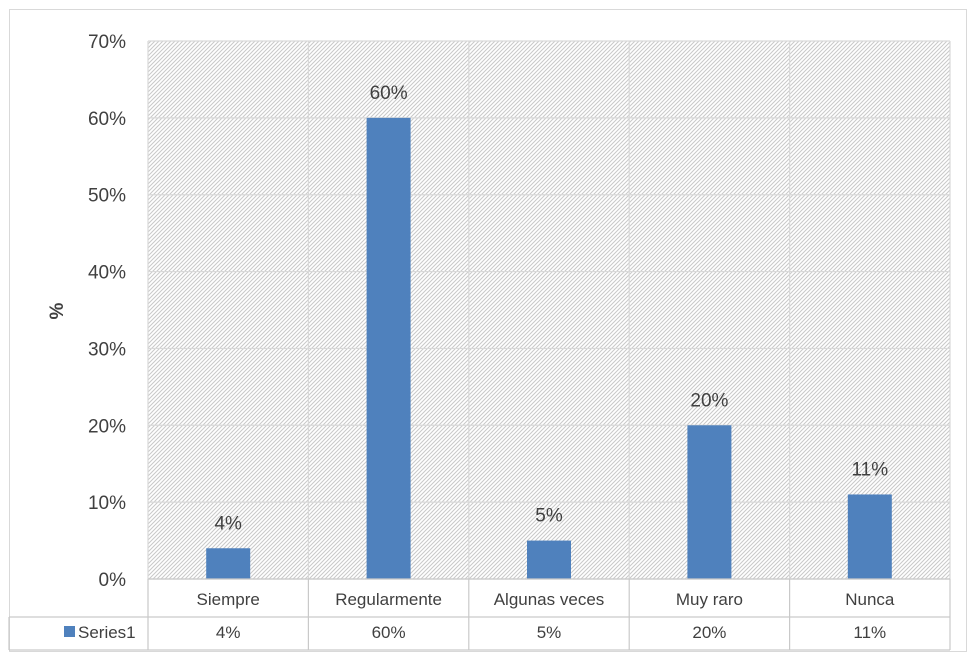  Describe the element at coordinates (869, 632) in the screenshot. I see `data-table-value: 11%` at that location.